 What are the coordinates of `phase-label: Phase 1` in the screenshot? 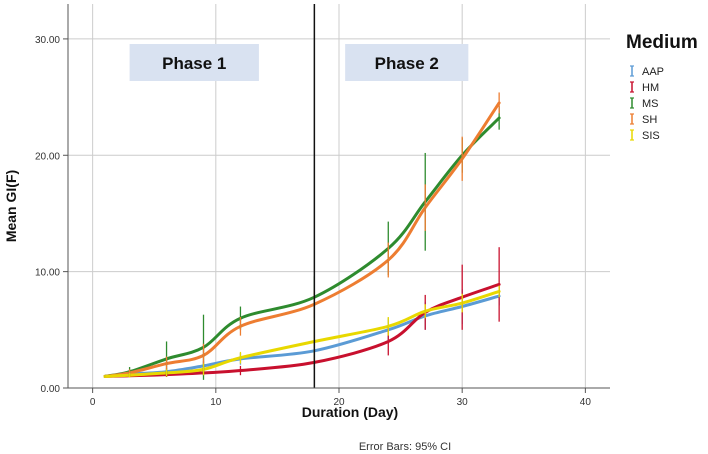 It's located at (194, 63).